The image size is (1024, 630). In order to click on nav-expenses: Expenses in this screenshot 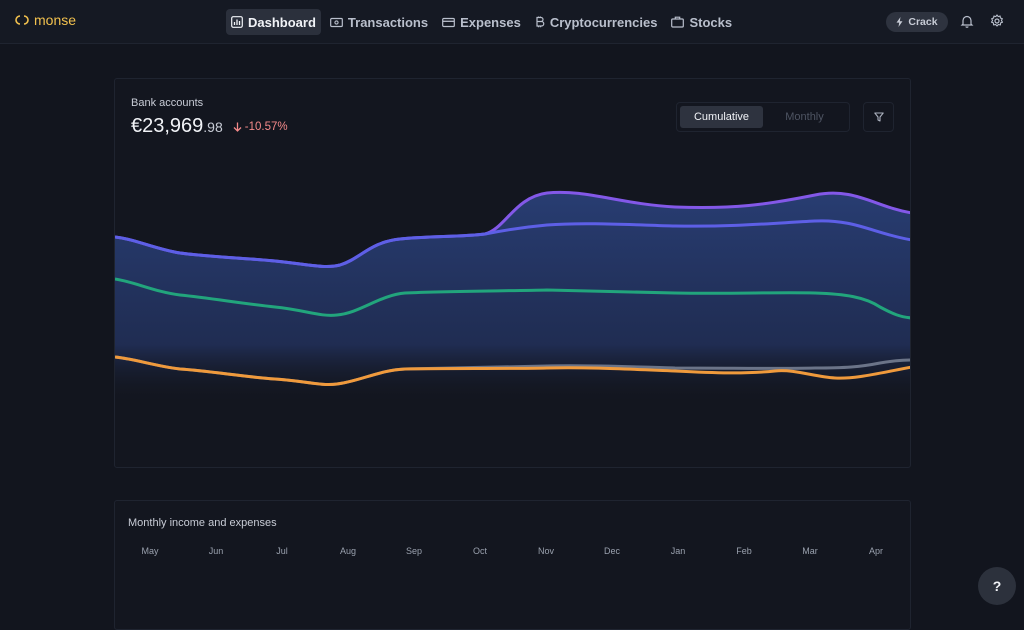, I will do `click(481, 22)`.